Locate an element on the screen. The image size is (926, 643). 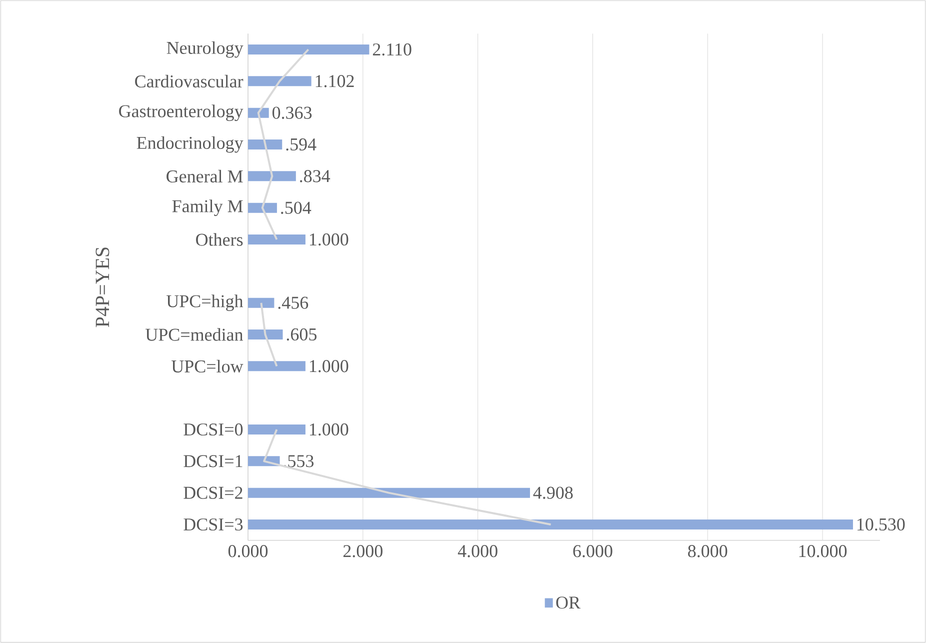
y-tick-label: Others is located at coordinates (219, 239).